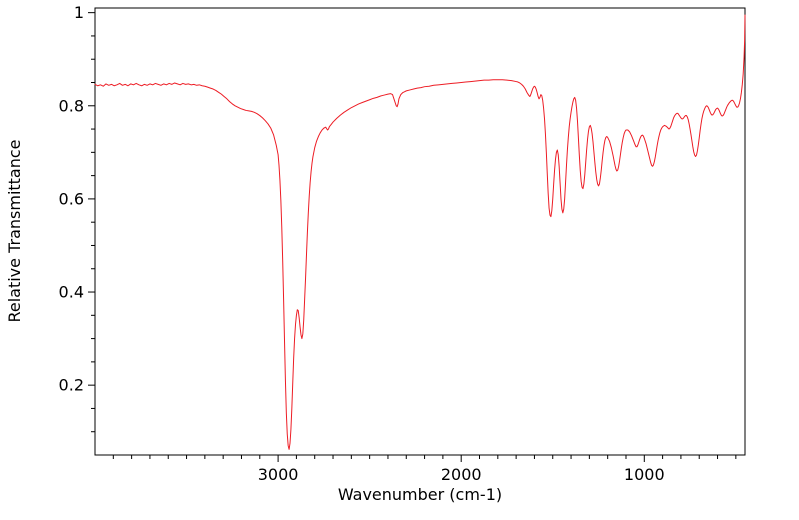 Image resolution: width=799 pixels, height=520 pixels. What do you see at coordinates (644, 474) in the screenshot?
I see `x-tick-label: 1000` at bounding box center [644, 474].